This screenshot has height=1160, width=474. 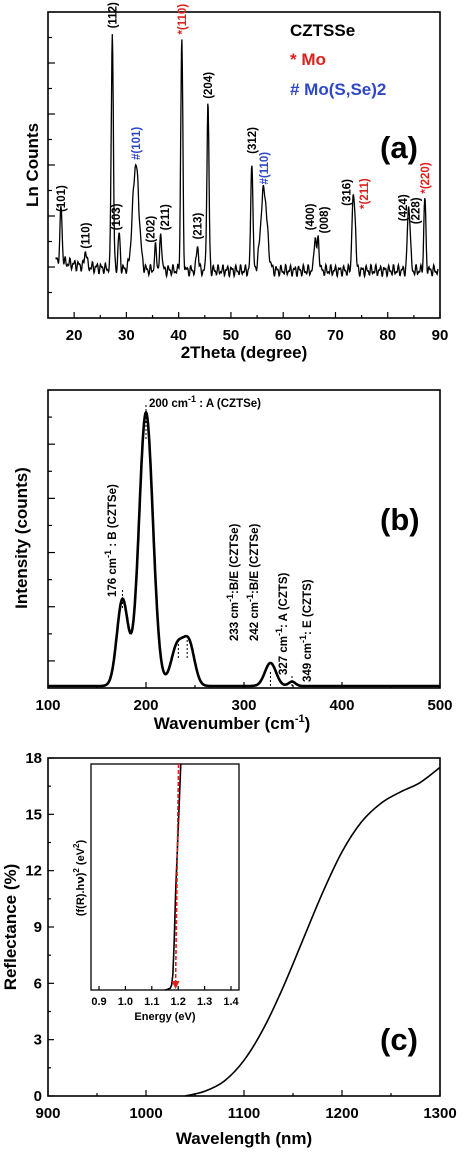 I want to click on panel-b-x-ticks: 100 200 300 400 500, so click(x=244, y=698).